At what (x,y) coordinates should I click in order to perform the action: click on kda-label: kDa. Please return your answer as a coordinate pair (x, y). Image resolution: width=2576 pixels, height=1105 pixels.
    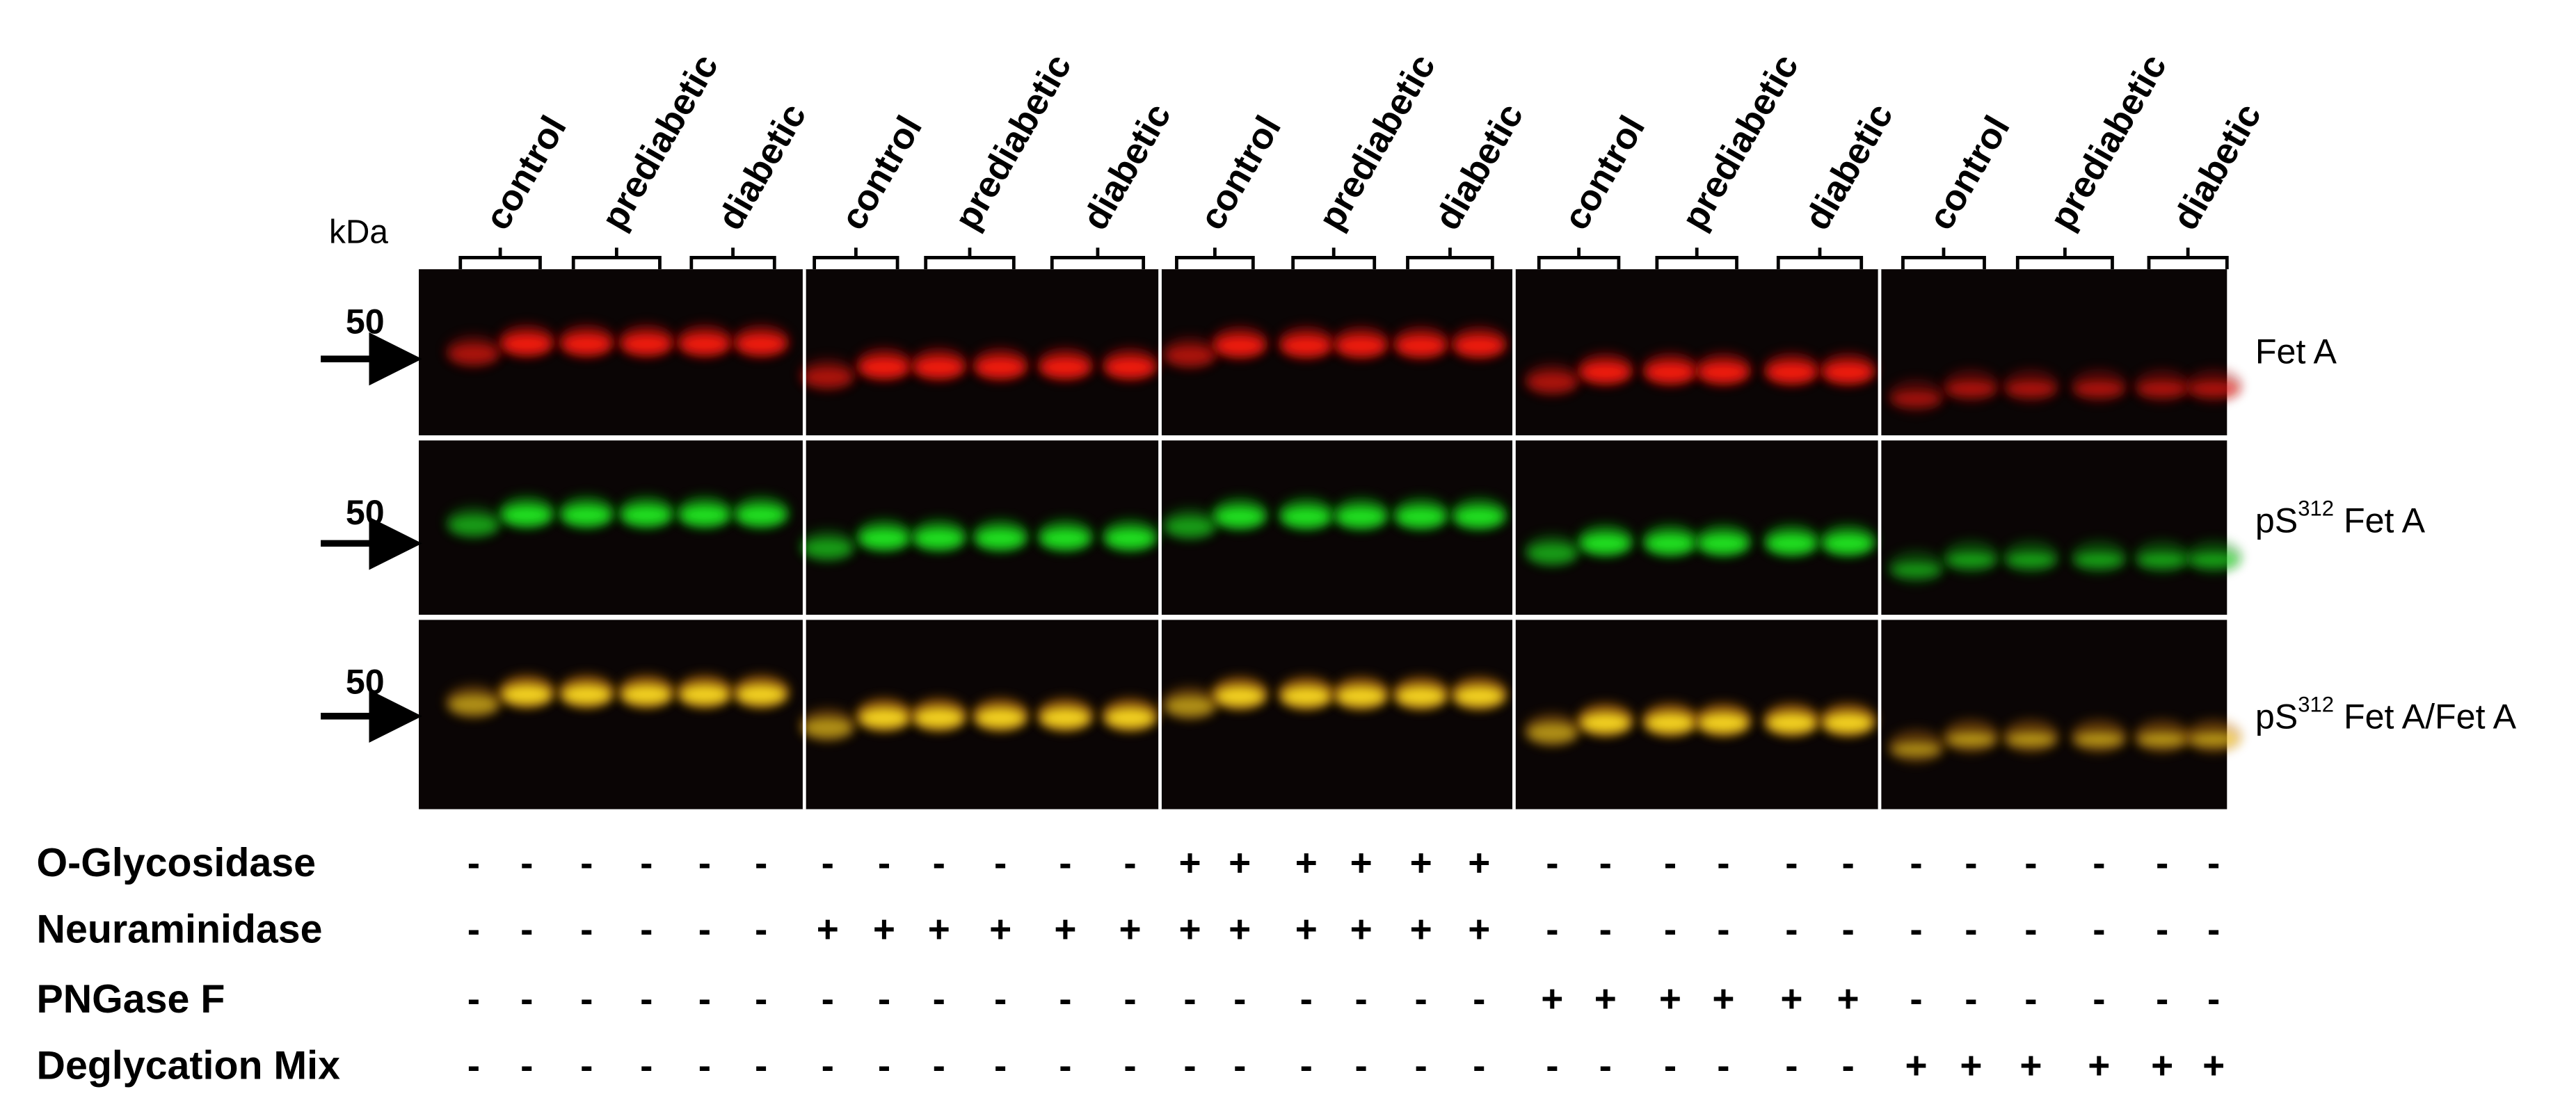
    Looking at the image, I should click on (358, 232).